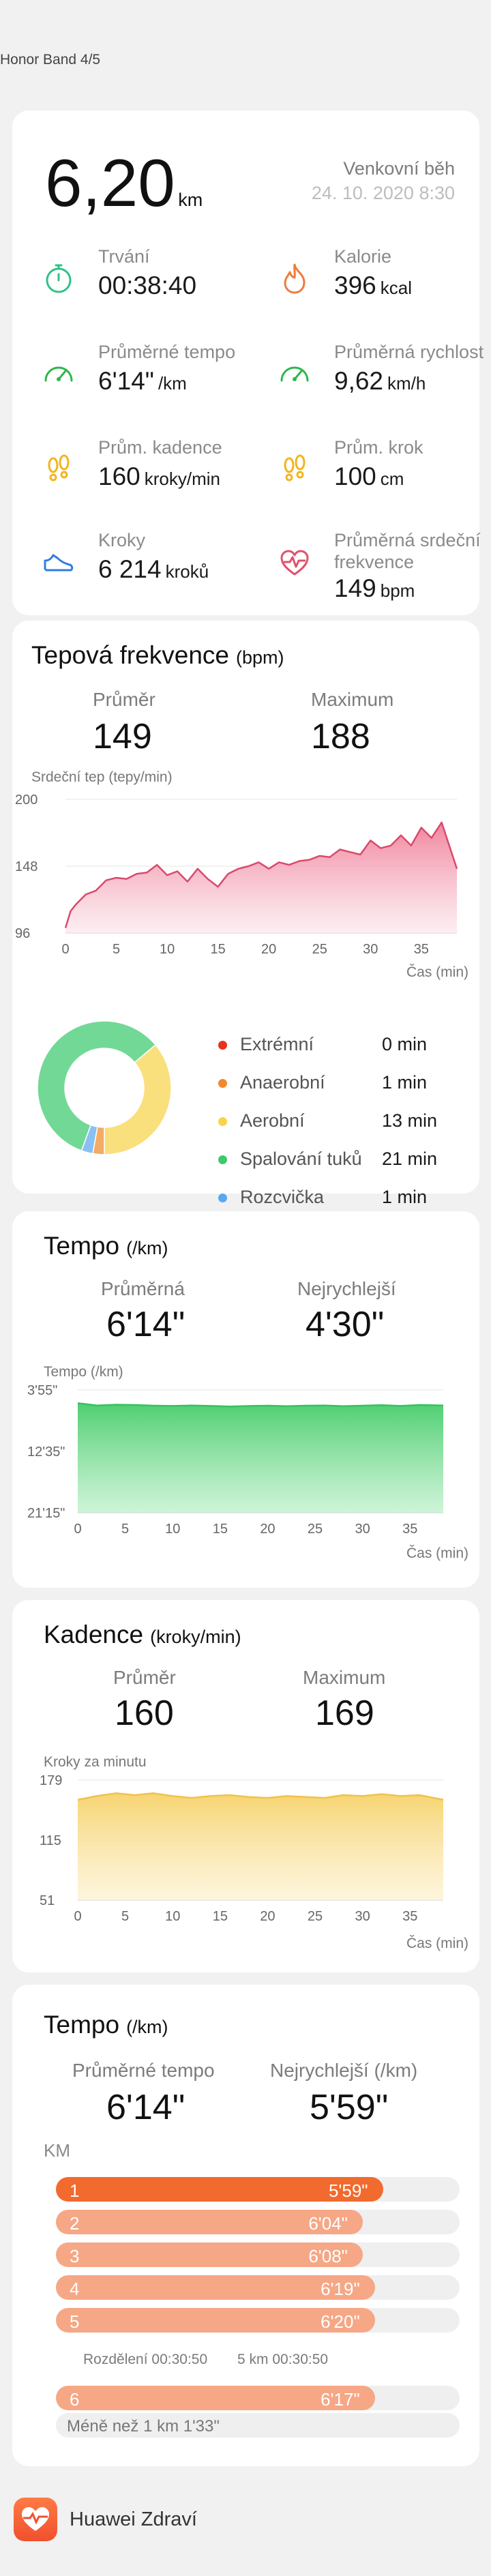 The image size is (491, 2576). What do you see at coordinates (277, 1044) in the screenshot?
I see `zone-name: Extrémní` at bounding box center [277, 1044].